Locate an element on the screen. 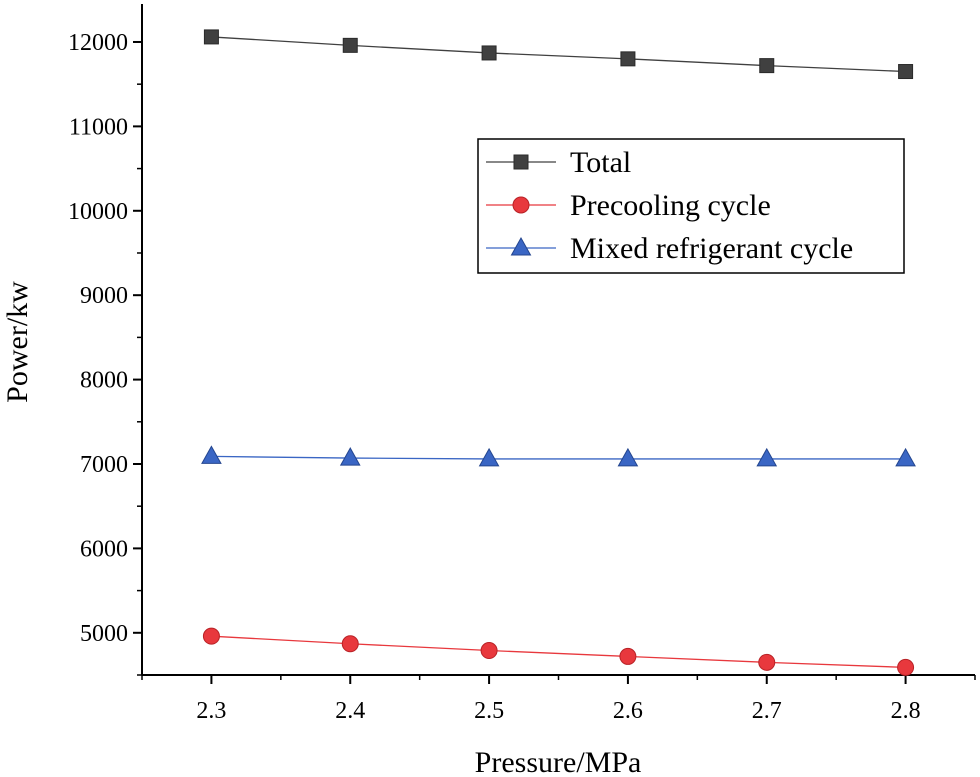 The image size is (980, 777). y-tick-label: 8000 is located at coordinates (104, 381).